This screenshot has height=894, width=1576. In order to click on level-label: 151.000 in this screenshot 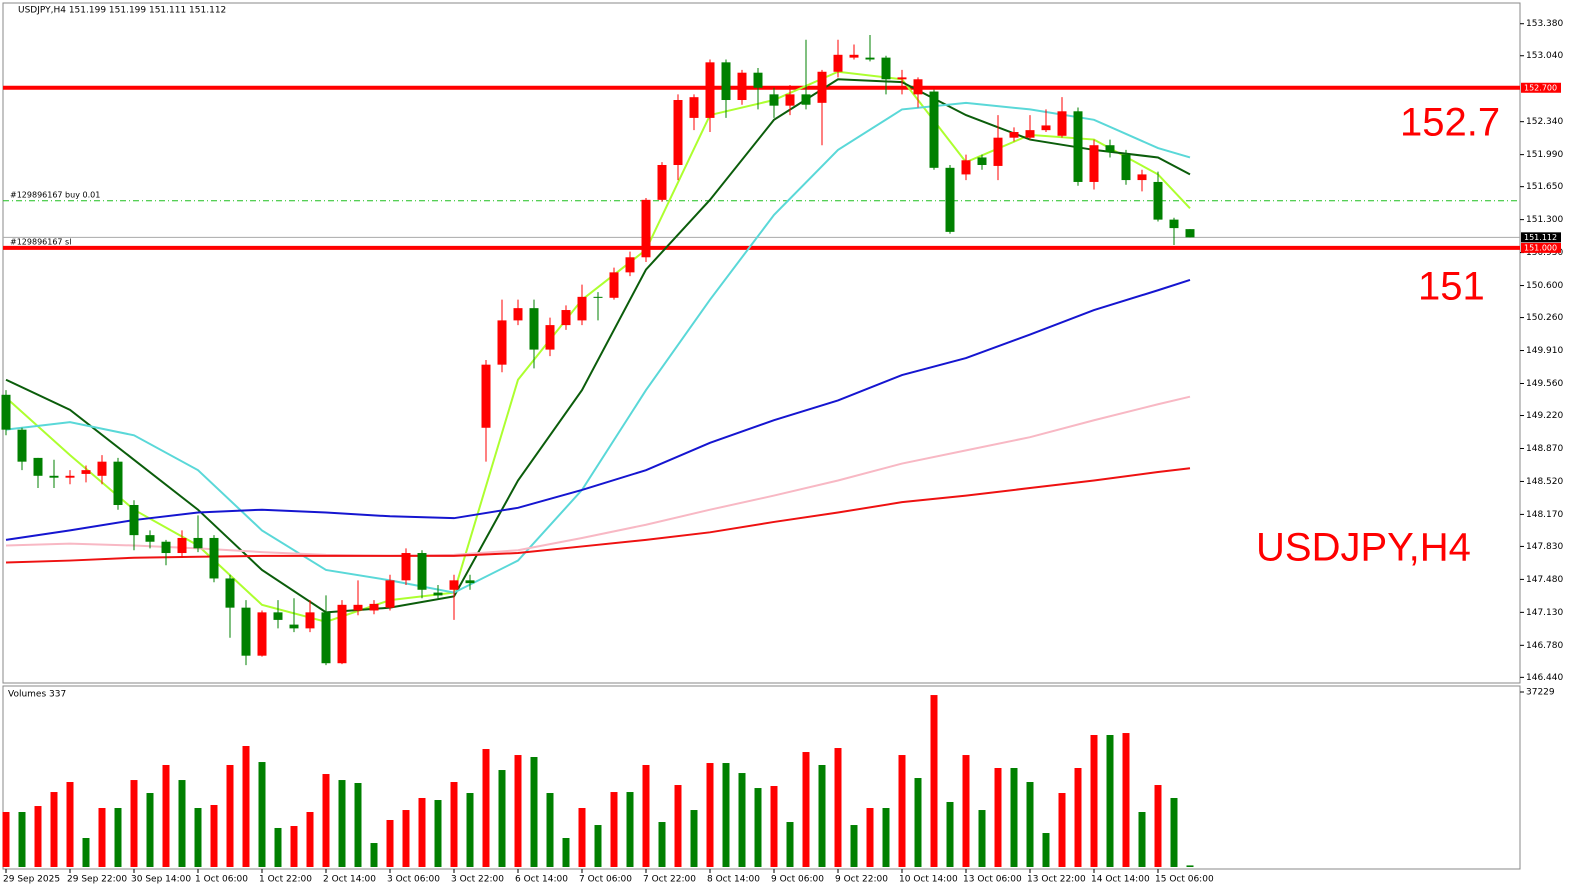, I will do `click(1540, 247)`.